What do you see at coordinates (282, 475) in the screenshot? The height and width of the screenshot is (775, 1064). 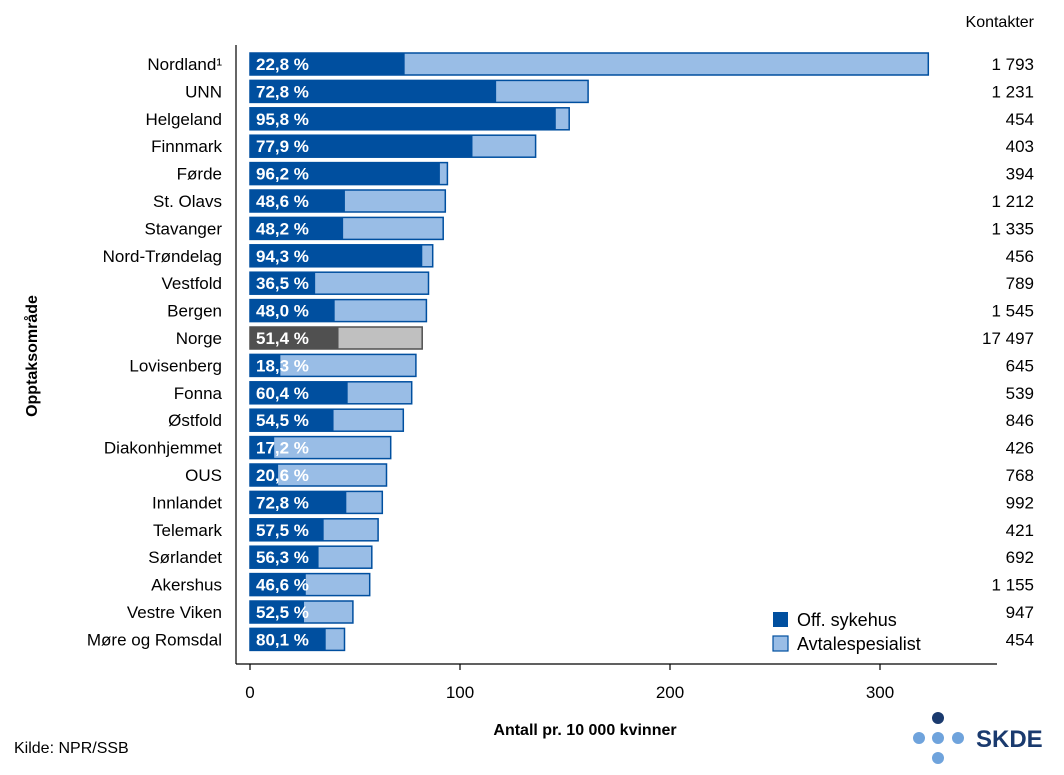 I see `share-label: 20,6 %` at bounding box center [282, 475].